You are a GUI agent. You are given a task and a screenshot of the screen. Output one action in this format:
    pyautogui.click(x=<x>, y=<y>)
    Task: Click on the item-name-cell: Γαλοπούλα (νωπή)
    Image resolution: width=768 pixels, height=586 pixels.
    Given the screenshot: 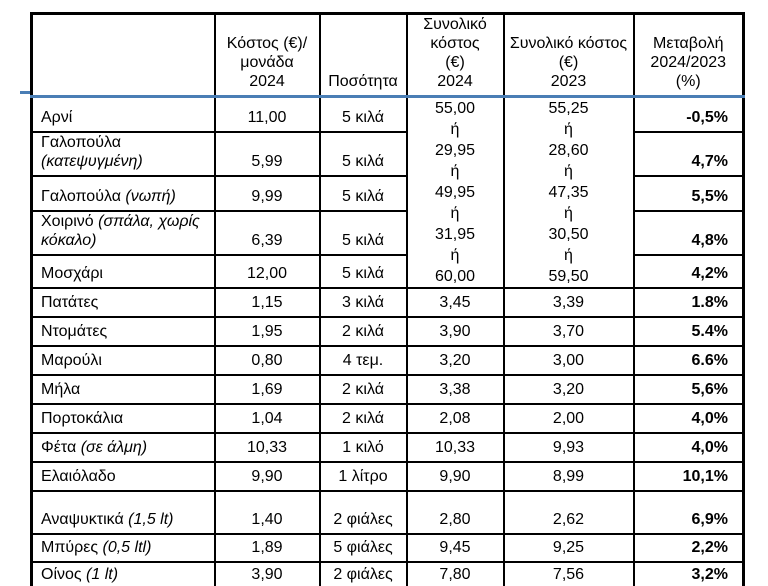 What is the action you would take?
    pyautogui.click(x=123, y=193)
    